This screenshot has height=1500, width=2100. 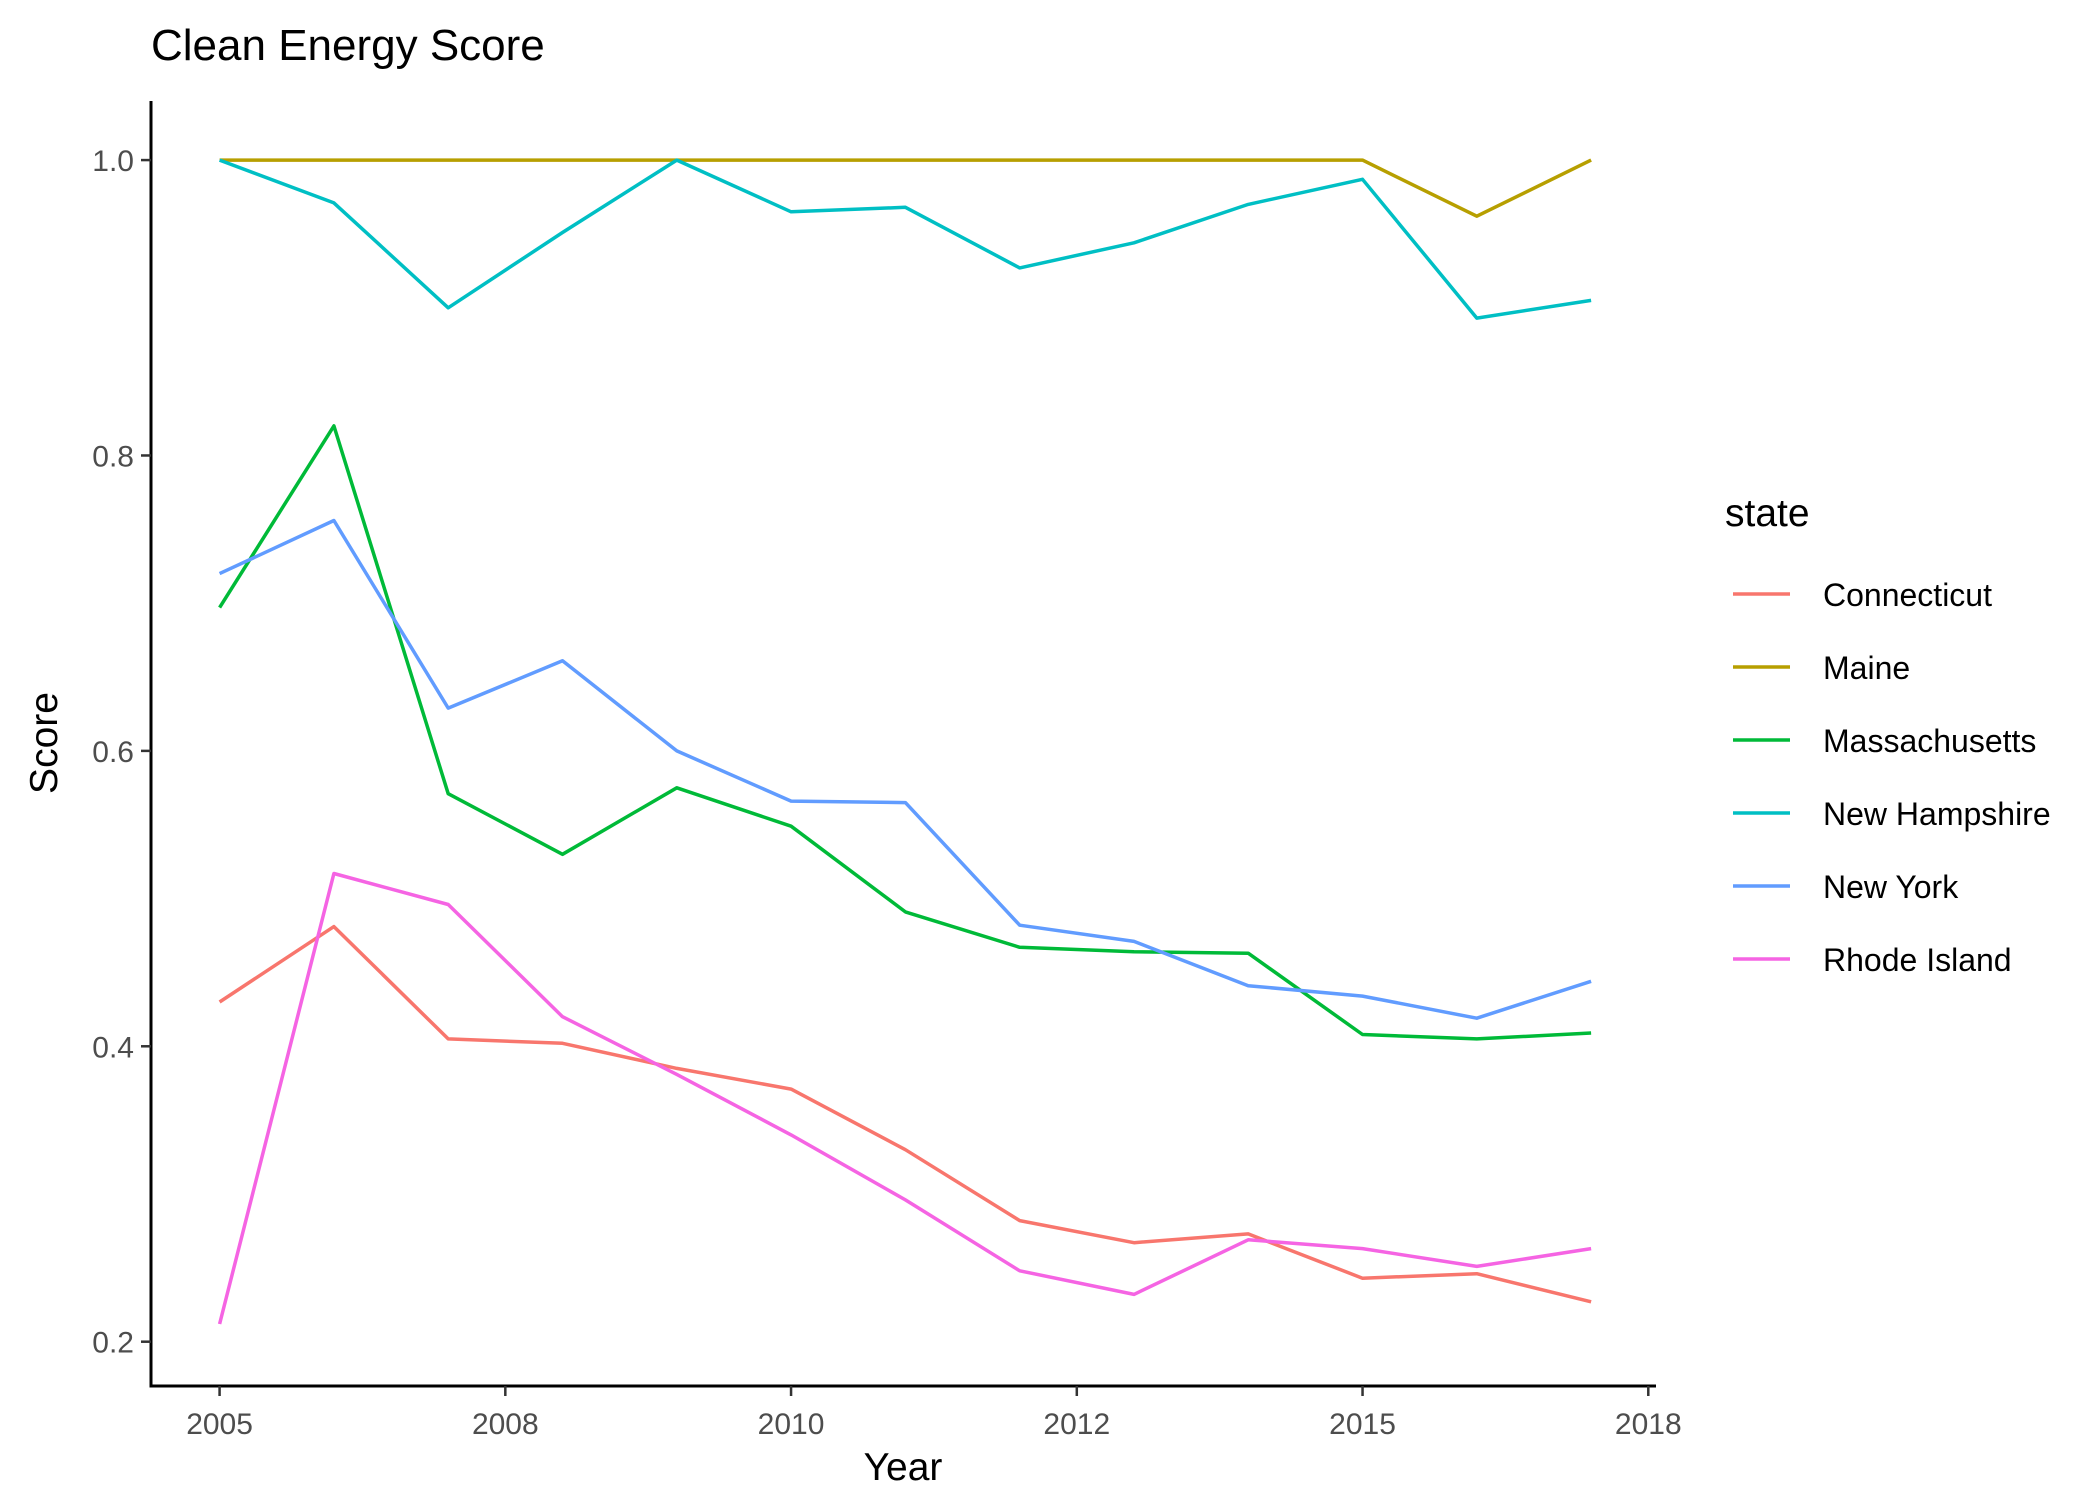 I want to click on y-tick-label: 0.8, so click(x=113, y=456).